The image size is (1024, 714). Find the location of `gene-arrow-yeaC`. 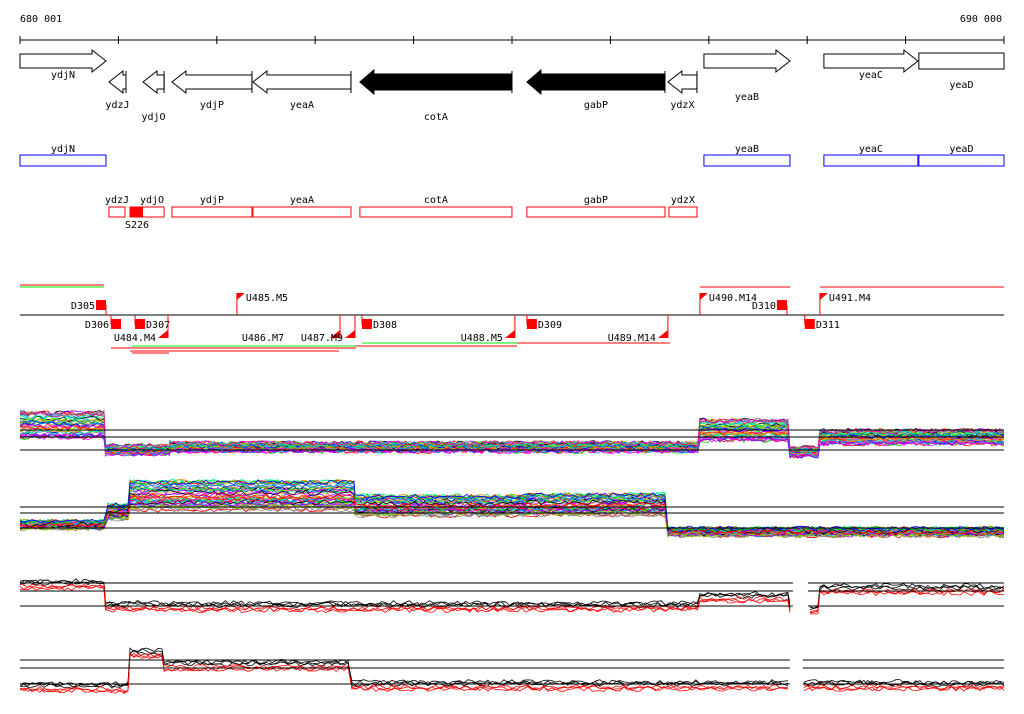

gene-arrow-yeaC is located at coordinates (871, 61).